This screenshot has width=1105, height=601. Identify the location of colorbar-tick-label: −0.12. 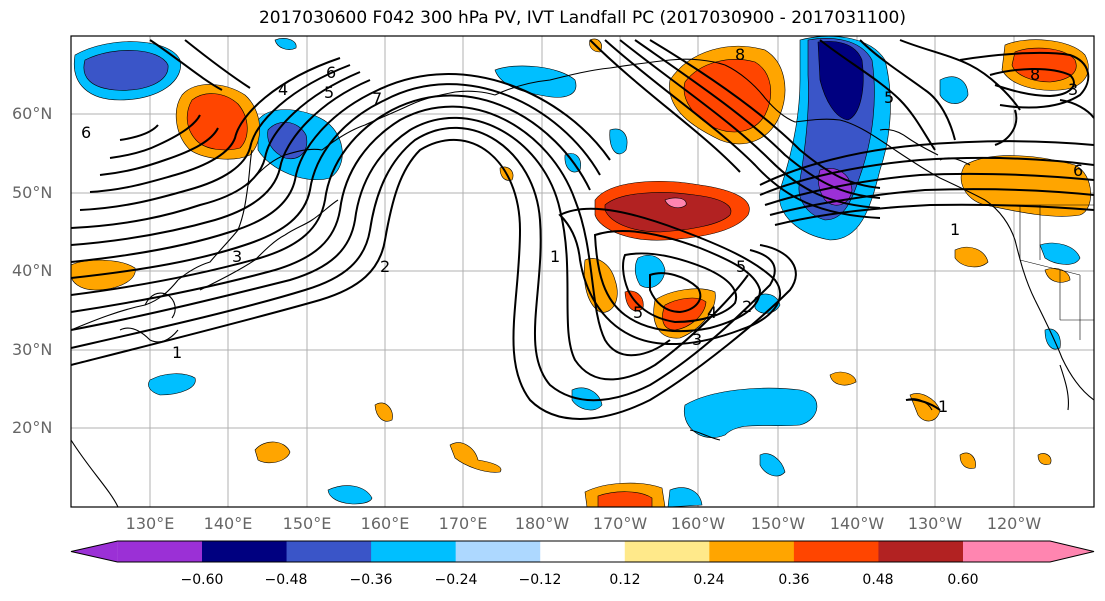
(540, 580).